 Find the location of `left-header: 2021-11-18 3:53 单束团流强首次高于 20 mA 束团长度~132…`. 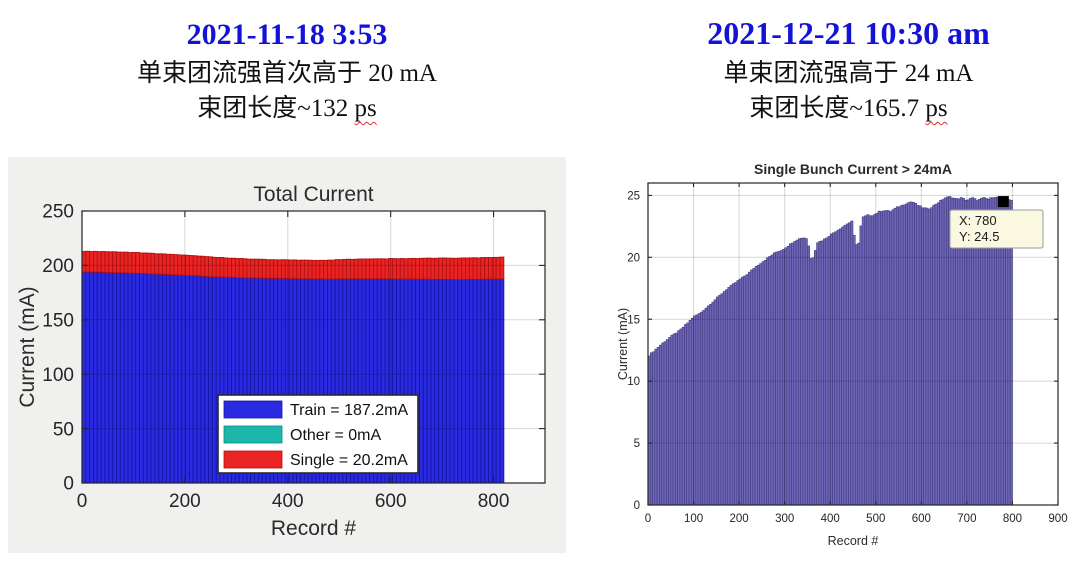

left-header: 2021-11-18 3:53 单束团流强首次高于 20 mA 束团长度~132… is located at coordinates (287, 70).